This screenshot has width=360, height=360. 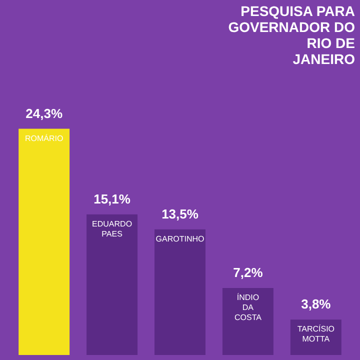 What do you see at coordinates (112, 198) in the screenshot?
I see `data-label: 15,1%` at bounding box center [112, 198].